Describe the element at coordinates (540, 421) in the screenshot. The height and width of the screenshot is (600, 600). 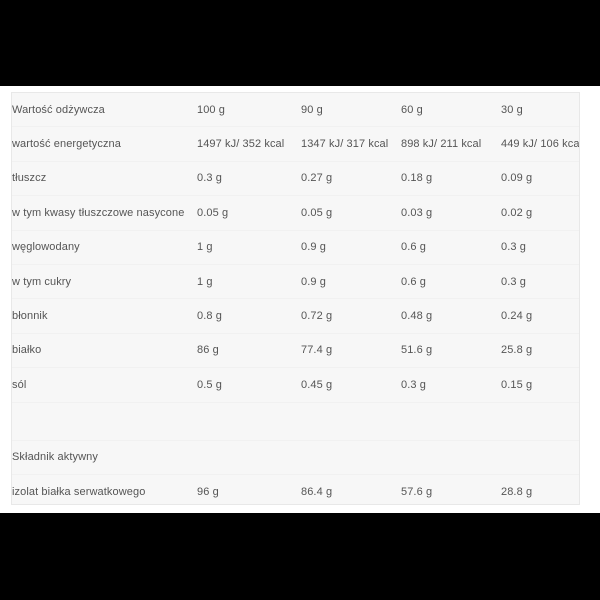
I see `spacer-value-4-cell` at that location.